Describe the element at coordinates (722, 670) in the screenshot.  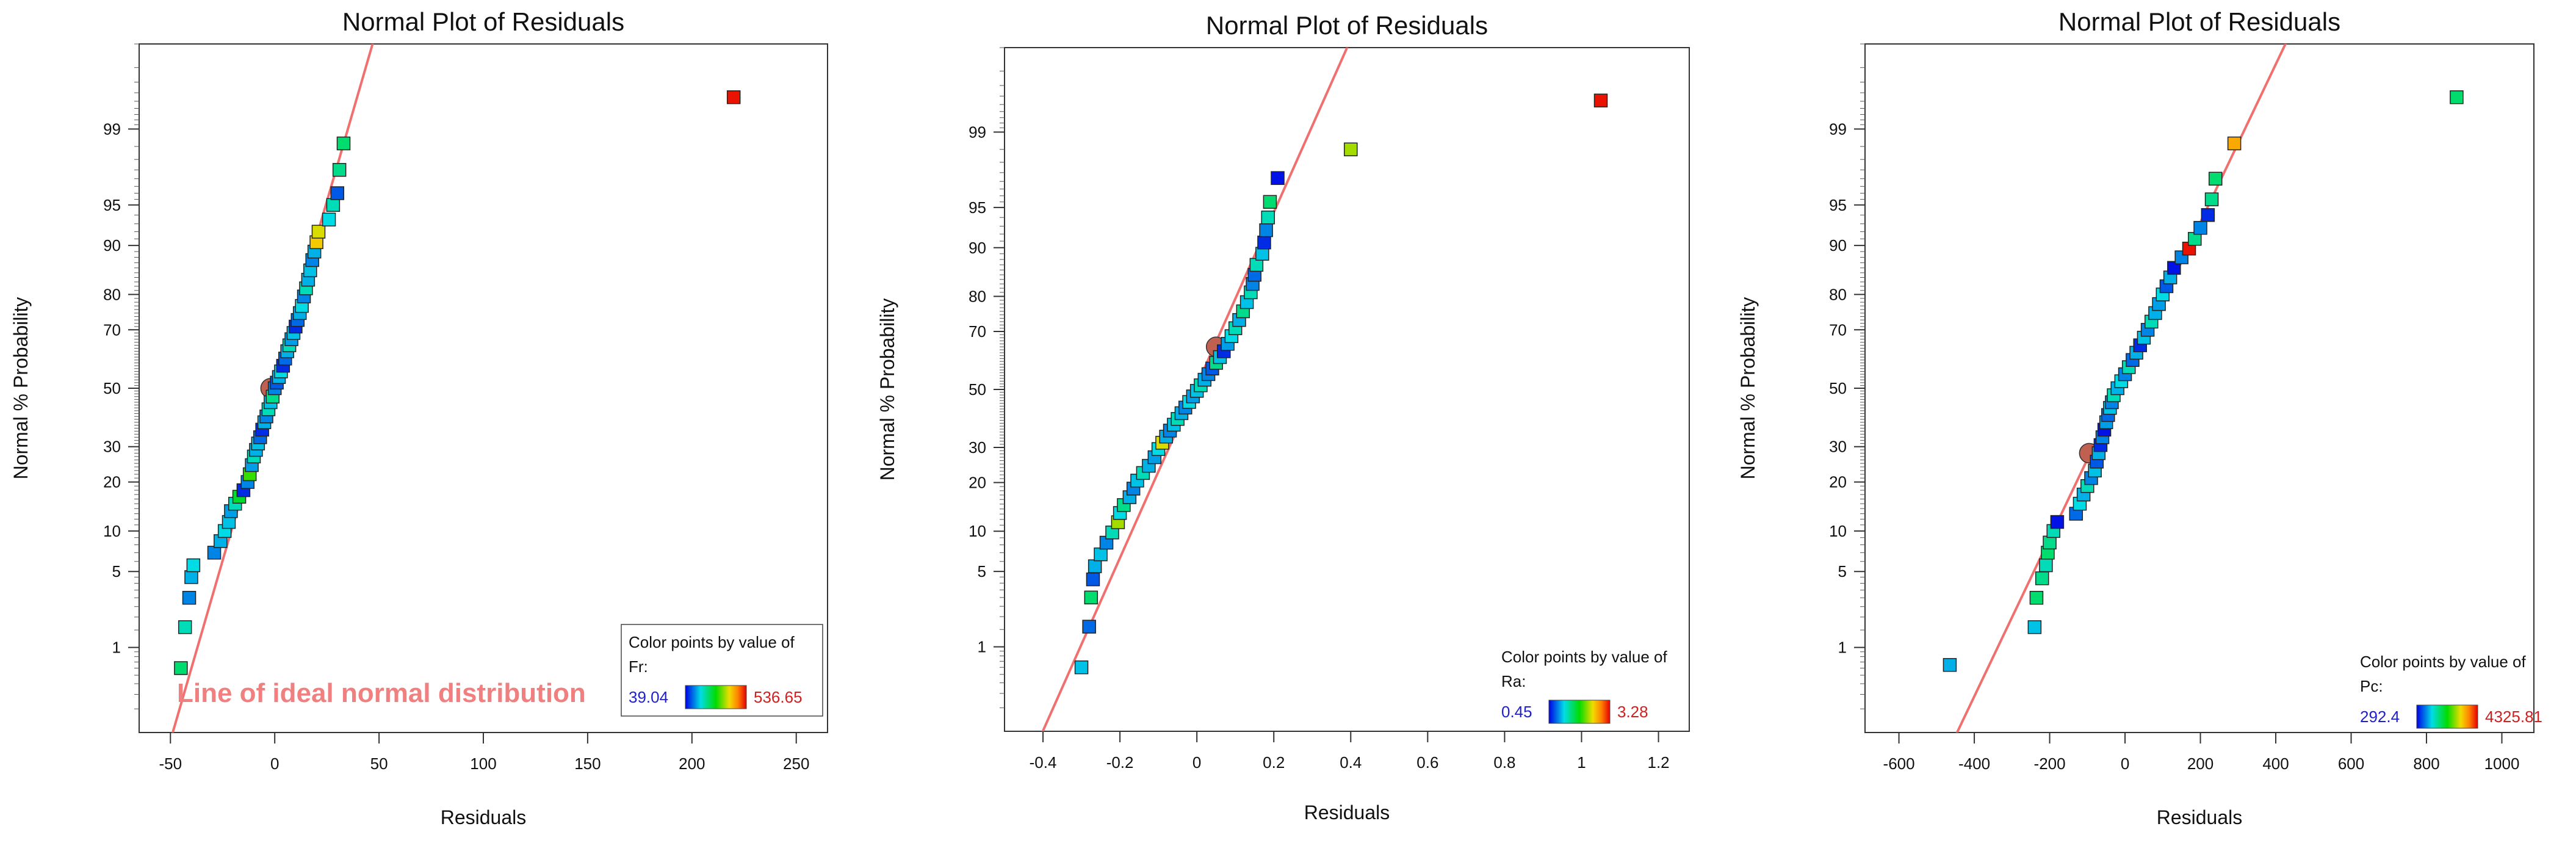
I see `colorbar-legend: Color points by value of Fr: 39.04 536.65` at that location.